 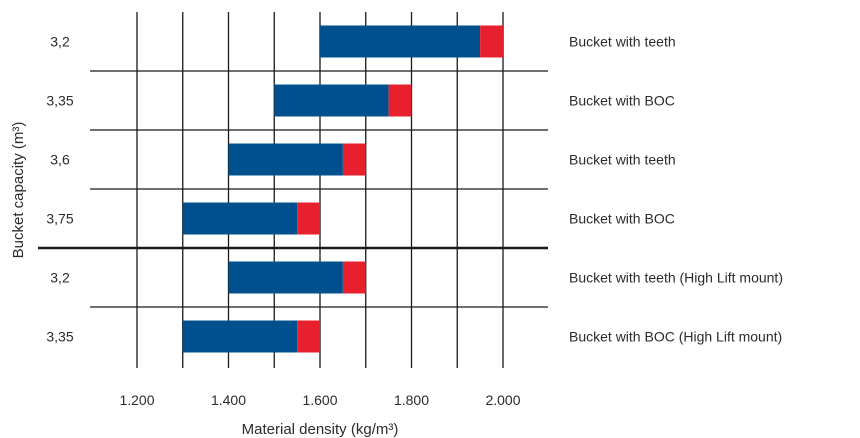 I want to click on capacity-label-row-5: 3,2, so click(x=60, y=278).